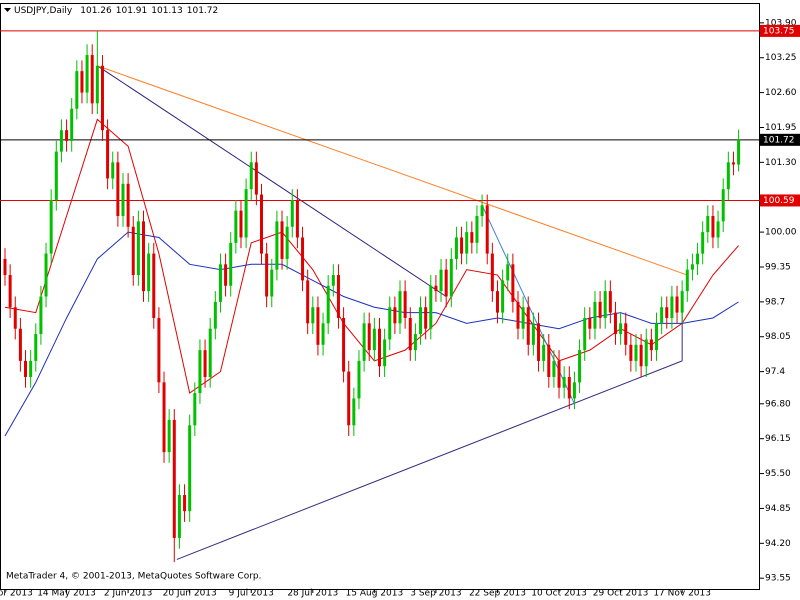 Image resolution: width=800 pixels, height=600 pixels. What do you see at coordinates (312, 594) in the screenshot?
I see `x-tick-label: 28 Jul 2013` at bounding box center [312, 594].